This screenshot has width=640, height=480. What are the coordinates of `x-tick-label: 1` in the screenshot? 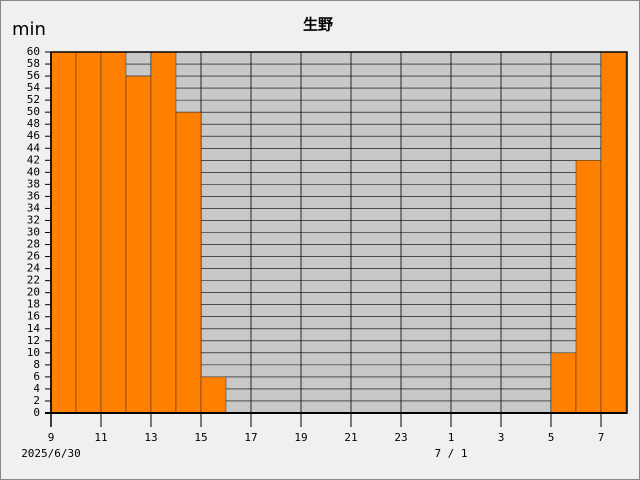 It's located at (451, 437).